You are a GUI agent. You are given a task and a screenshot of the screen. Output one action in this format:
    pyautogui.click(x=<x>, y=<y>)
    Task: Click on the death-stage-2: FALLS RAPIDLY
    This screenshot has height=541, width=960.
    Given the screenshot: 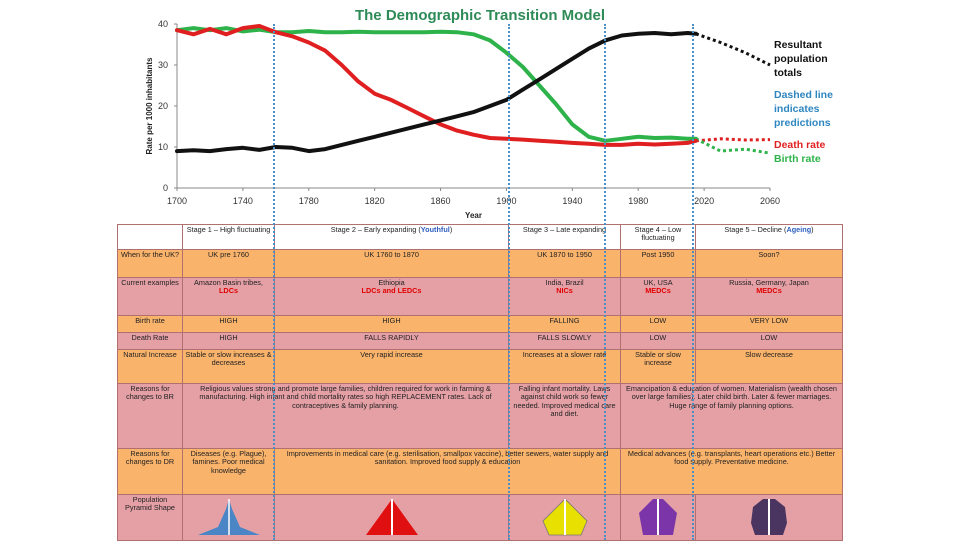 What is the action you would take?
    pyautogui.click(x=391, y=341)
    